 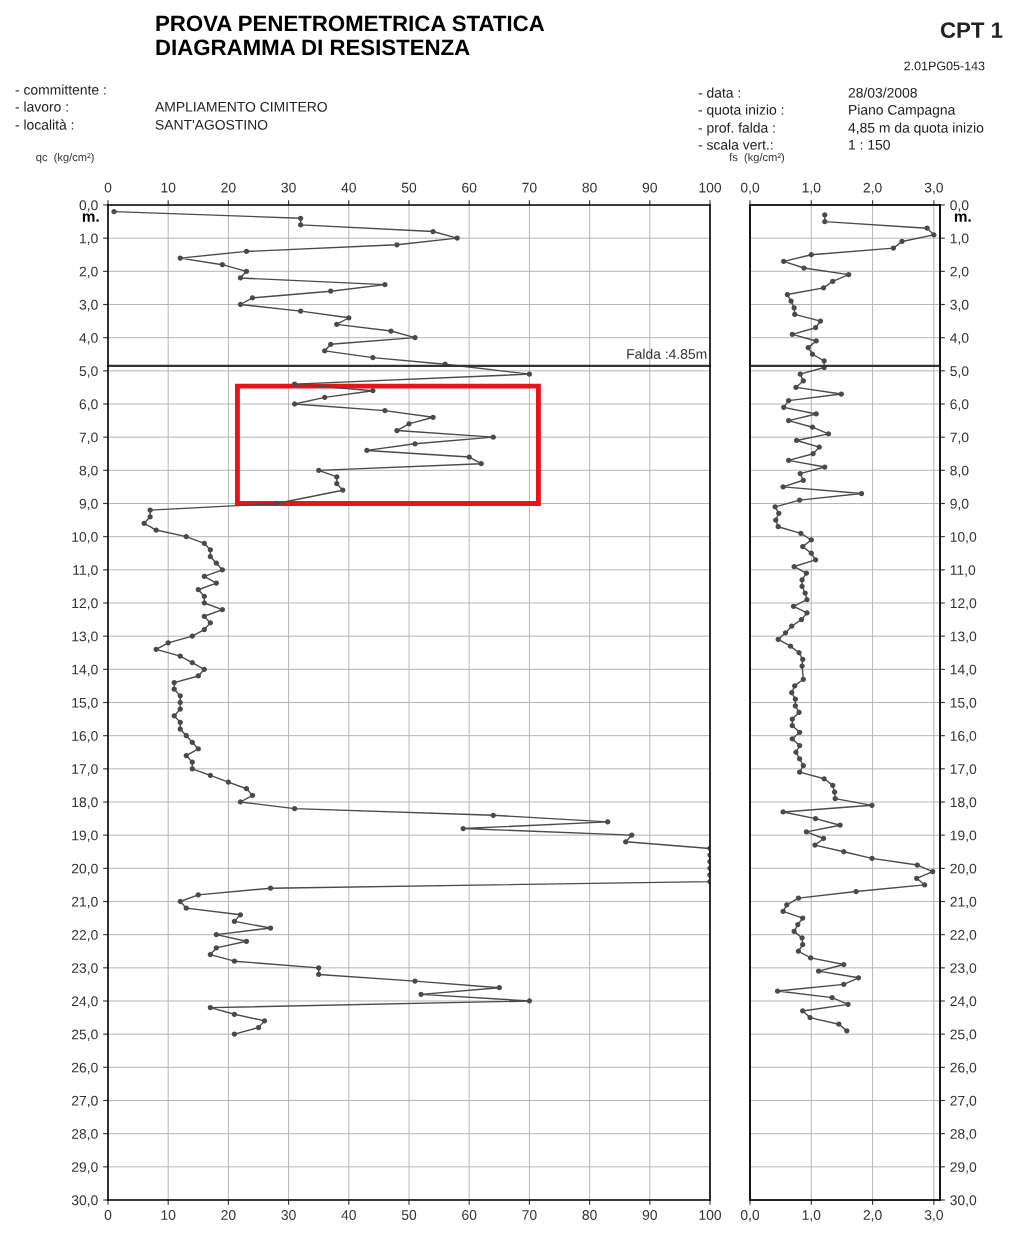 What do you see at coordinates (90, 217) in the screenshot?
I see `y-axis-title: m.` at bounding box center [90, 217].